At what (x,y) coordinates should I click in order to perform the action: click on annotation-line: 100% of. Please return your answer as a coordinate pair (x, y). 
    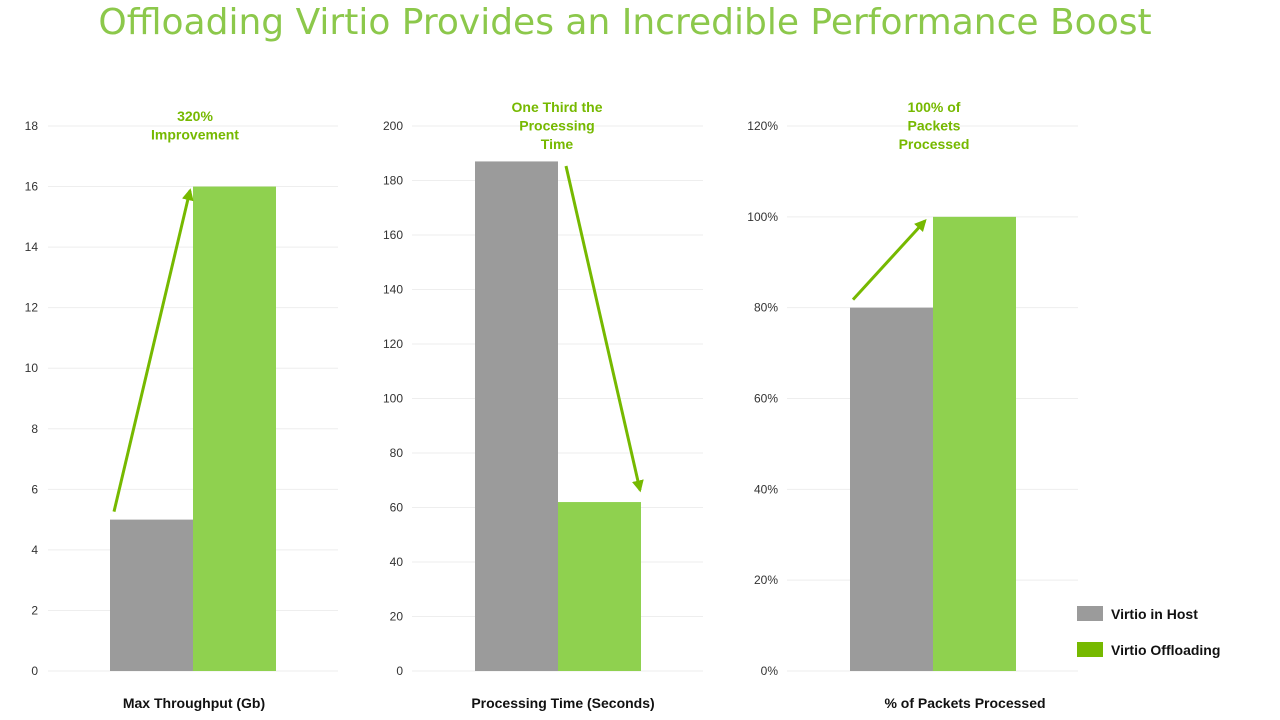
    Looking at the image, I should click on (934, 107).